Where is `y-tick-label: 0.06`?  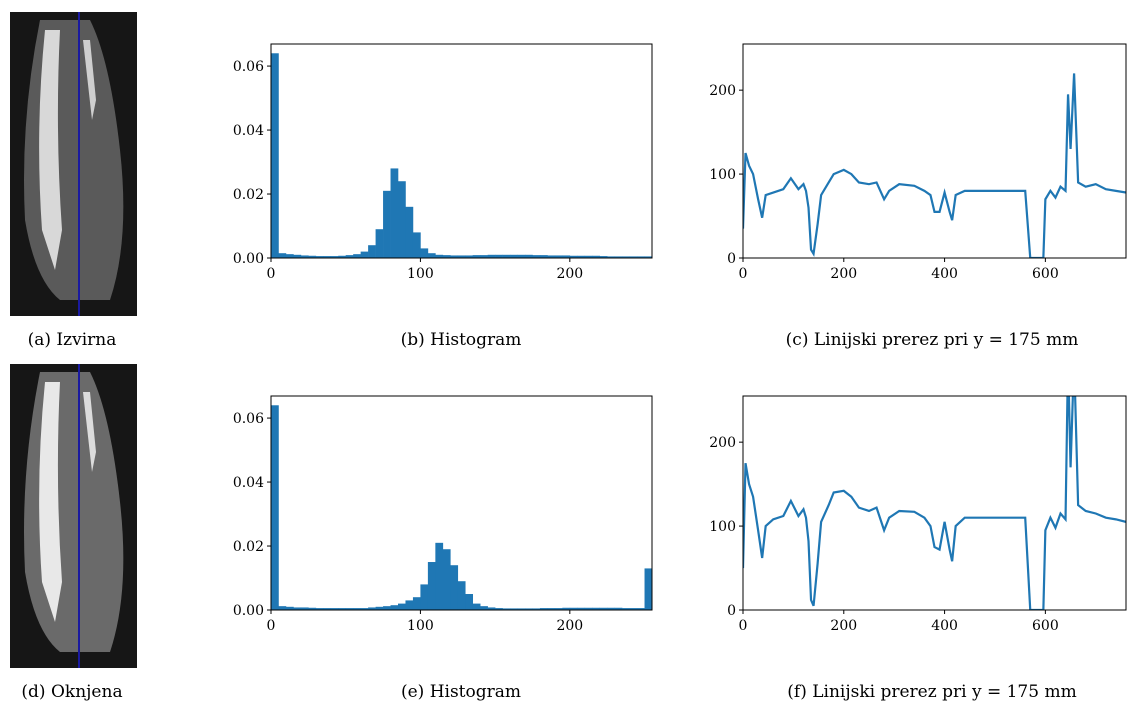 y-tick-label: 0.06 is located at coordinates (248, 67).